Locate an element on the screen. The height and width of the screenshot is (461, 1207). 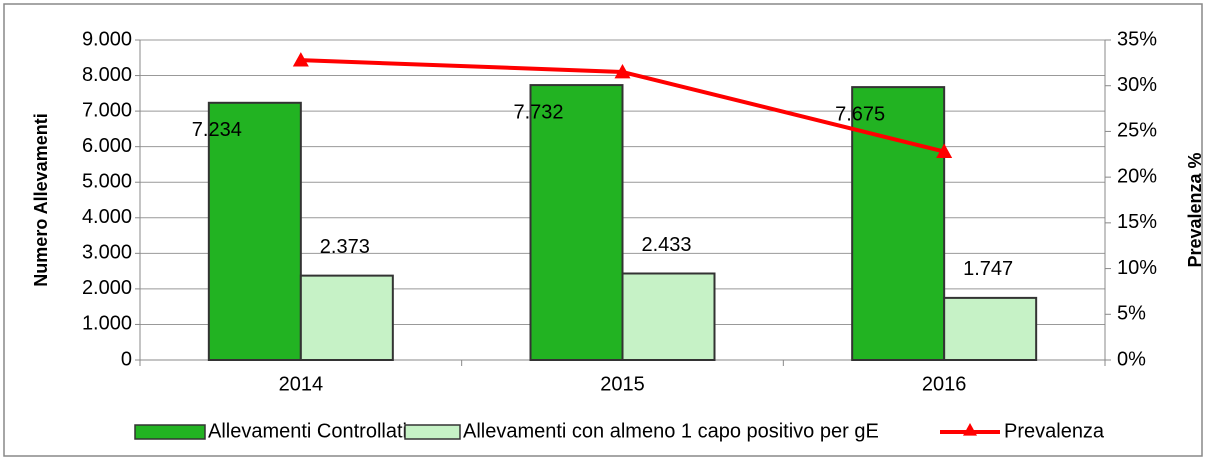
y-tick-label: 1.000 is located at coordinates (107, 324).